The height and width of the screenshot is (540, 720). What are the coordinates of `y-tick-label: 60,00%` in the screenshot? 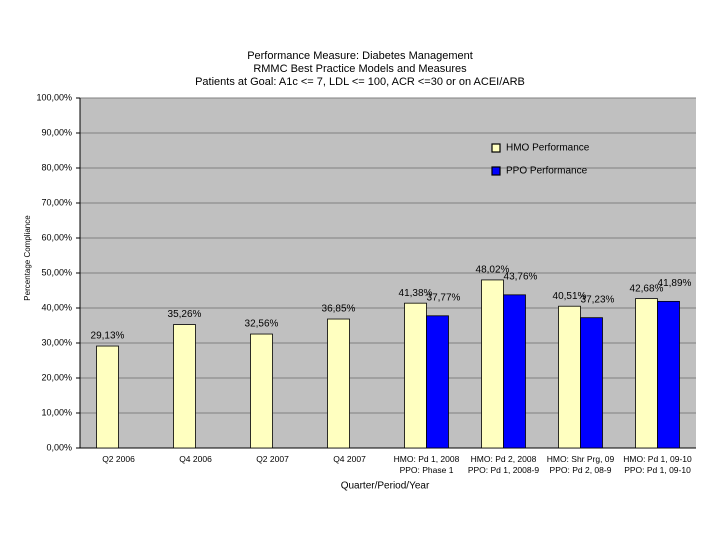 It's located at (56, 237).